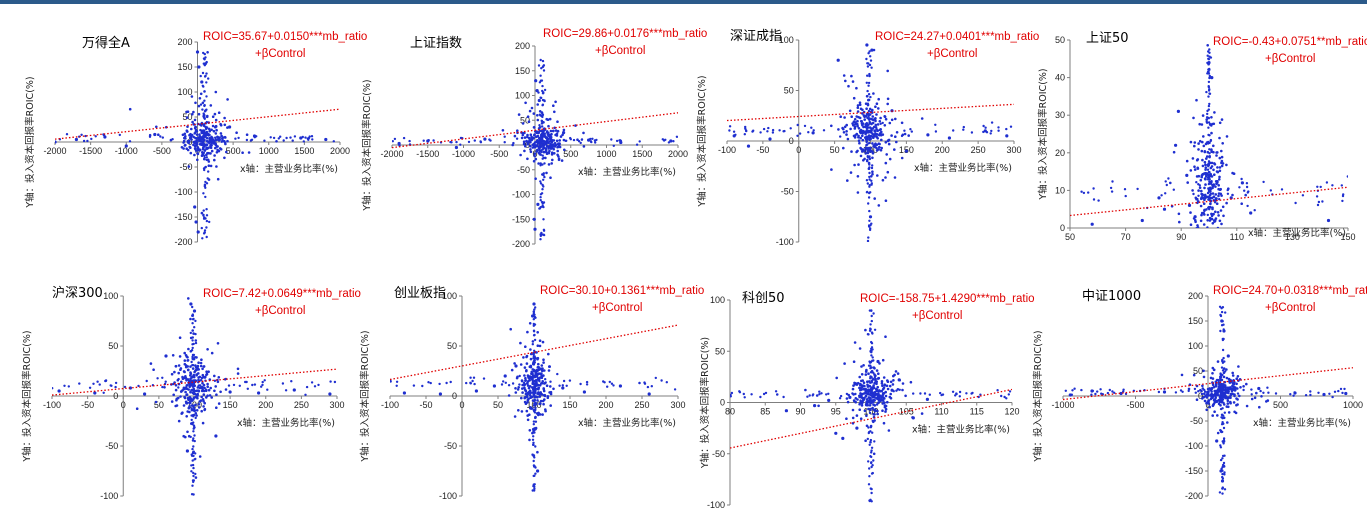 The height and width of the screenshot is (511, 1367). I want to click on y-tick-label: -200, so click(521, 244).